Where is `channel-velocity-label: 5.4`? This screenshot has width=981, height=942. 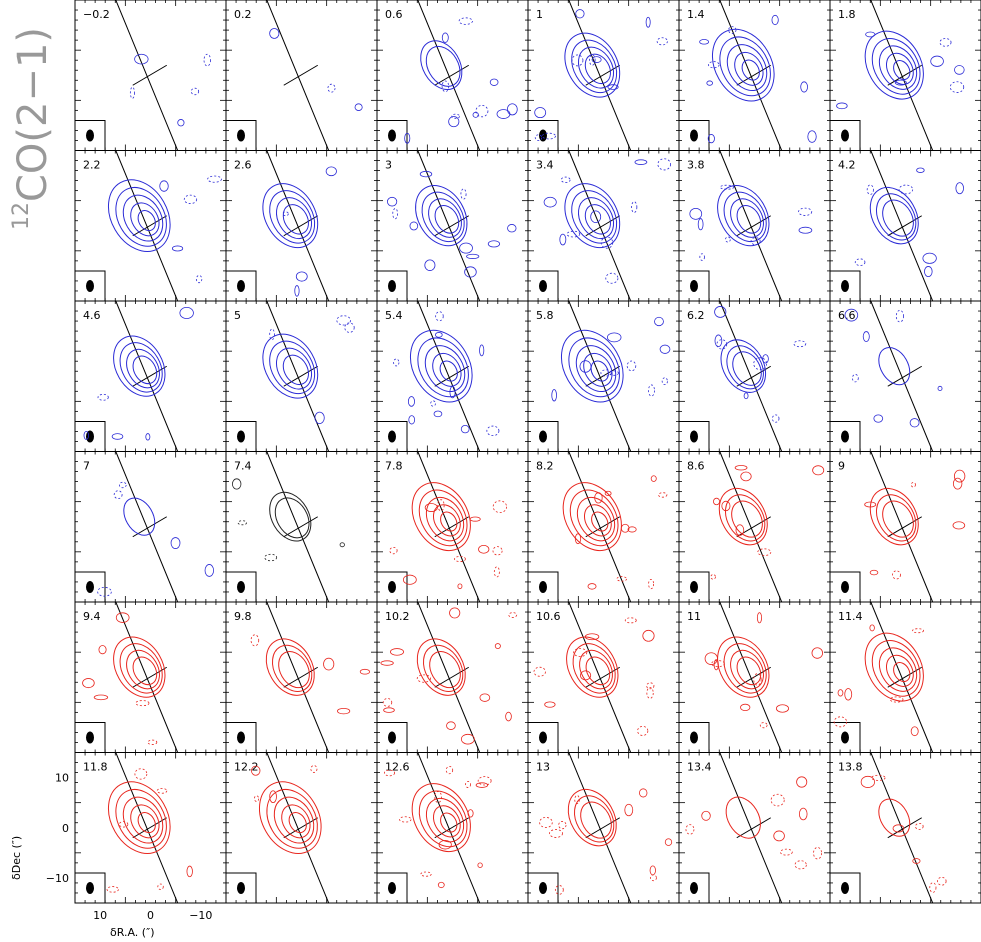 channel-velocity-label: 5.4 is located at coordinates (394, 315).